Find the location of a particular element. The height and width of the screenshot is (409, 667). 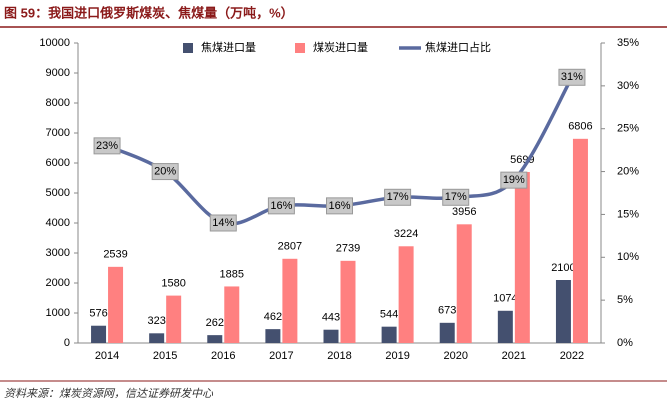

legend-label: 焦煤进口占比 is located at coordinates (458, 47).